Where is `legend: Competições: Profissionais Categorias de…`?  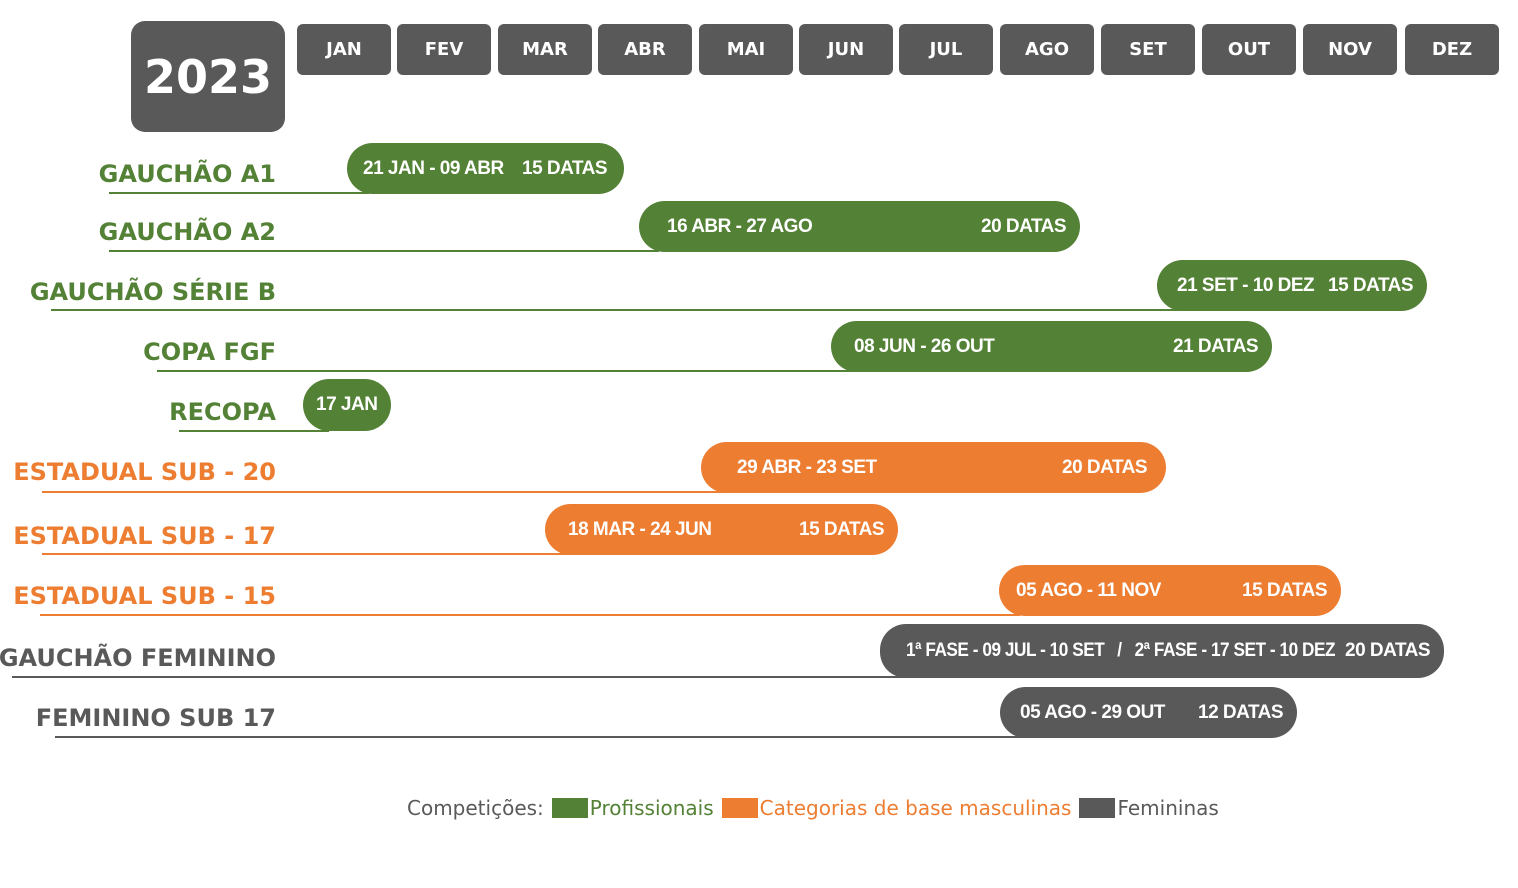
legend: Competições: Profissionais Categorias de… is located at coordinates (813, 808).